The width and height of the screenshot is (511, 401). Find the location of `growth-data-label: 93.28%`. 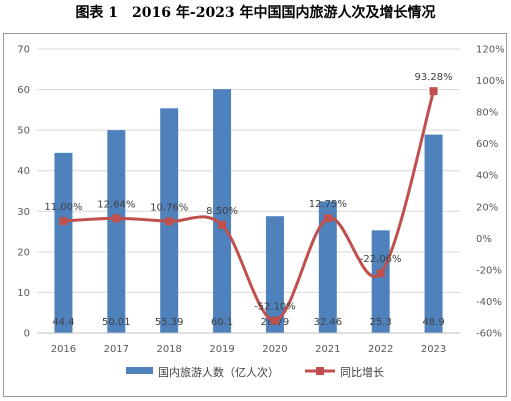

growth-data-label: 93.28% is located at coordinates (433, 77).